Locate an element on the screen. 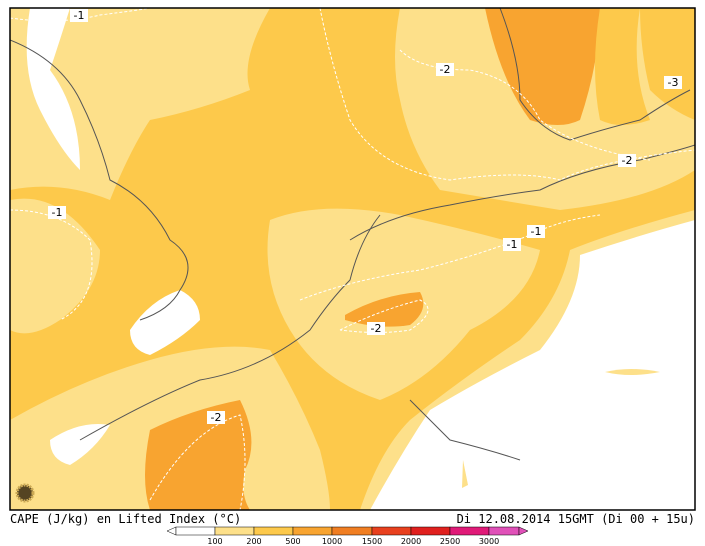 This screenshot has height=546, width=705. colorbar-label: 100 is located at coordinates (214, 541).